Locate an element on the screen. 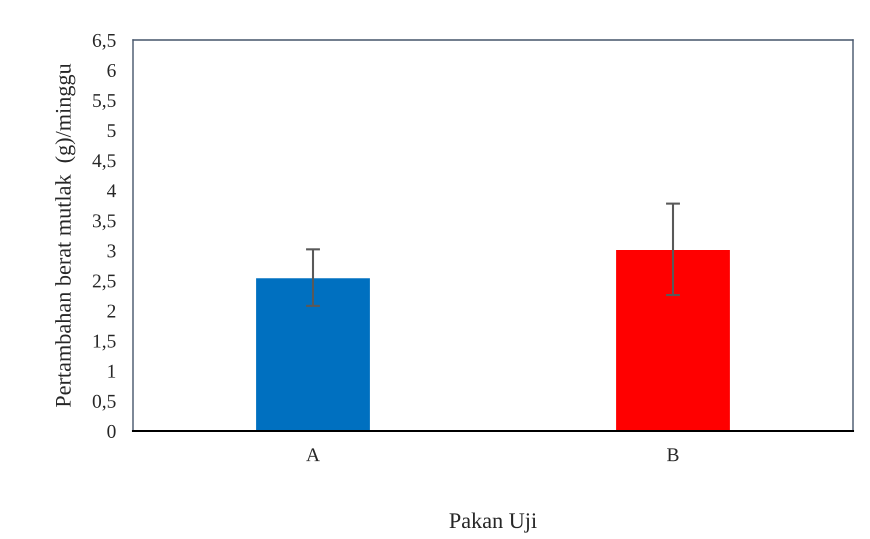  y-tick-label: 0,5 is located at coordinates (104, 402).